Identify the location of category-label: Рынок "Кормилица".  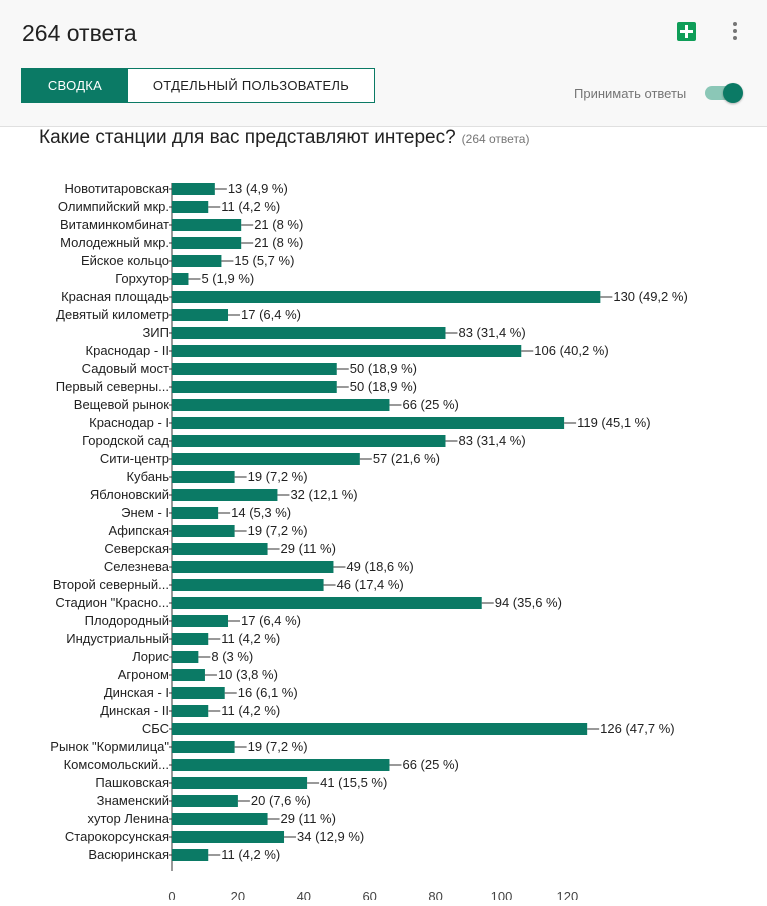
(109, 746).